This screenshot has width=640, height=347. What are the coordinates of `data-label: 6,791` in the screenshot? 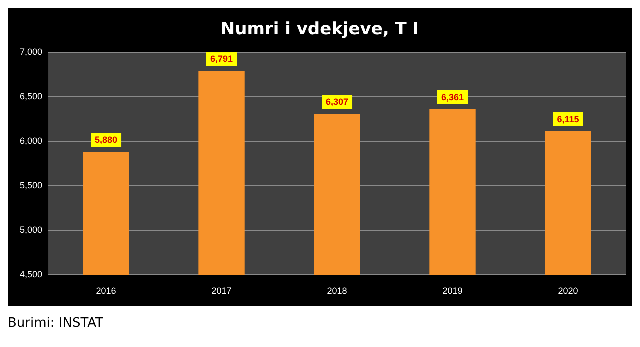 It's located at (222, 59).